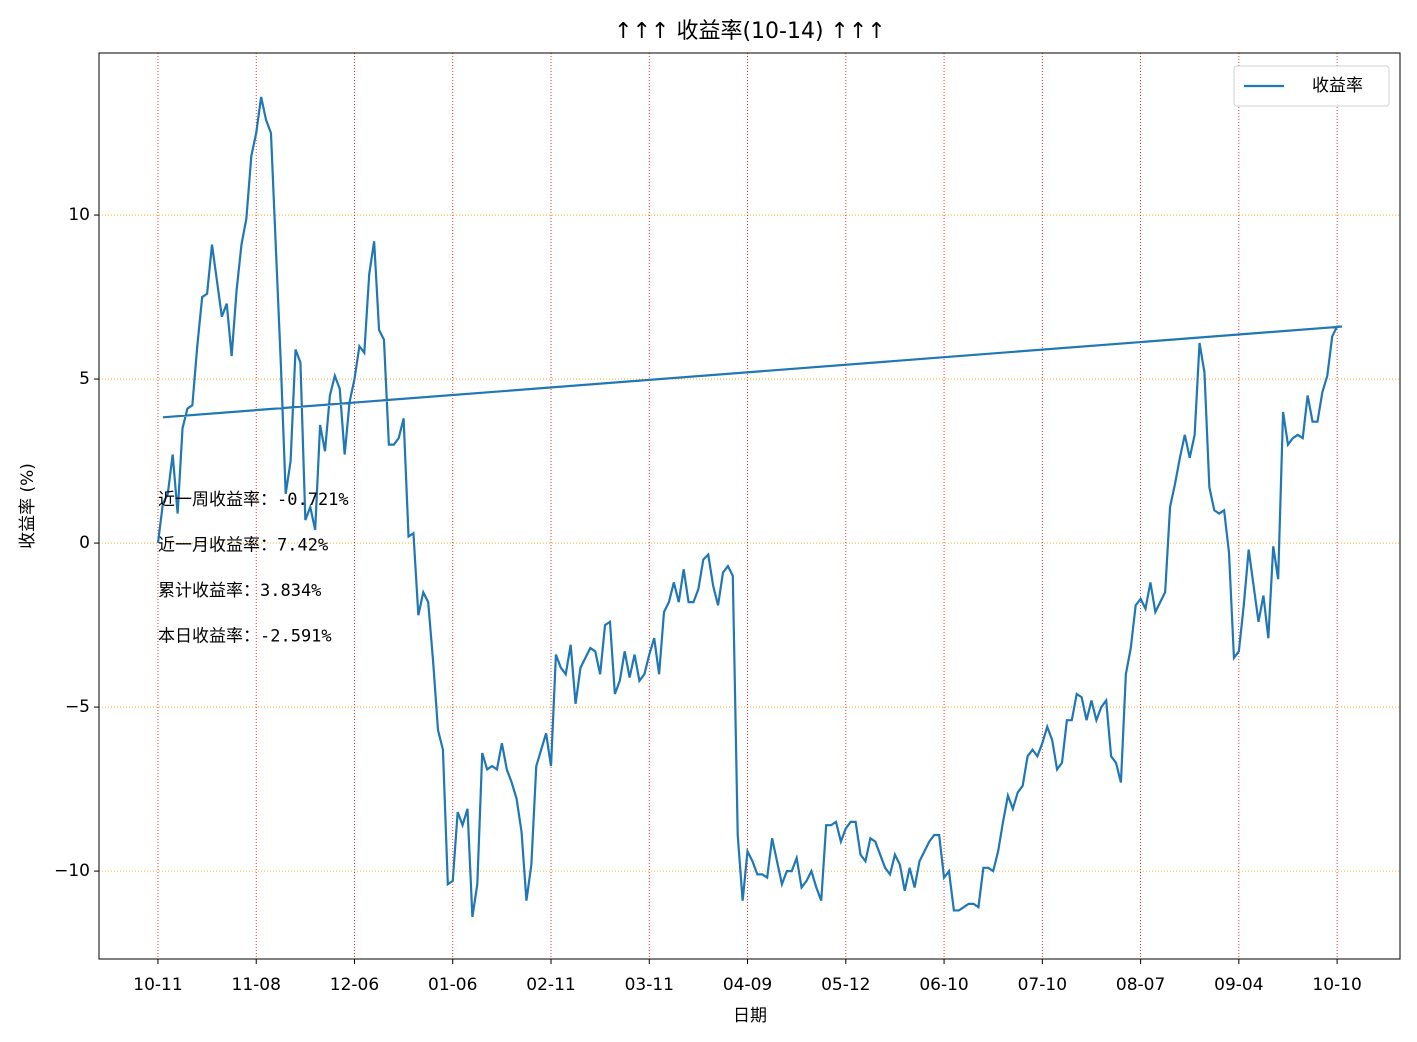 Image resolution: width=1417 pixels, height=1042 pixels. What do you see at coordinates (239, 591) in the screenshot?
I see `annotation: 累计收益率：3.834%` at bounding box center [239, 591].